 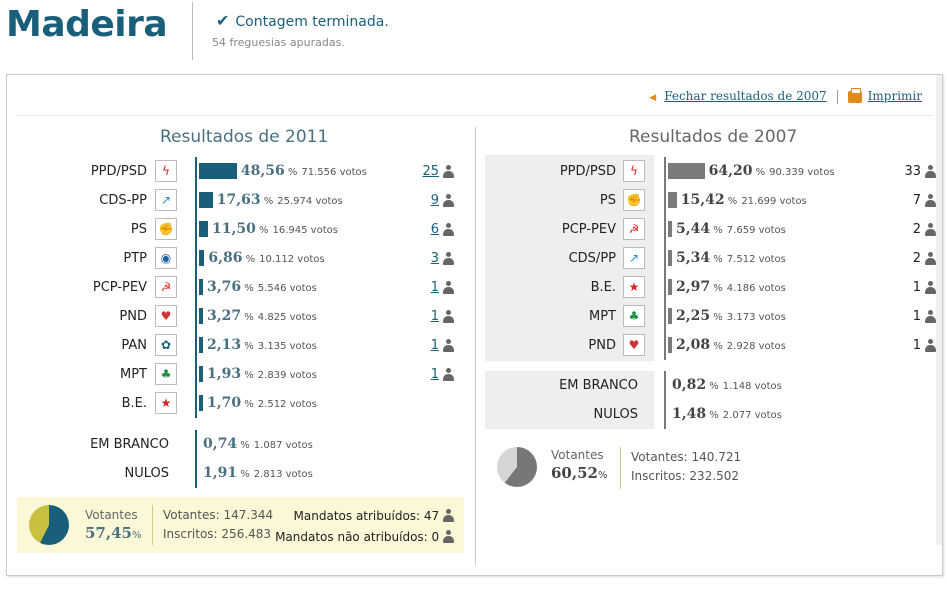 What do you see at coordinates (577, 455) in the screenshot?
I see `turnout-label-2007: Votantes` at bounding box center [577, 455].